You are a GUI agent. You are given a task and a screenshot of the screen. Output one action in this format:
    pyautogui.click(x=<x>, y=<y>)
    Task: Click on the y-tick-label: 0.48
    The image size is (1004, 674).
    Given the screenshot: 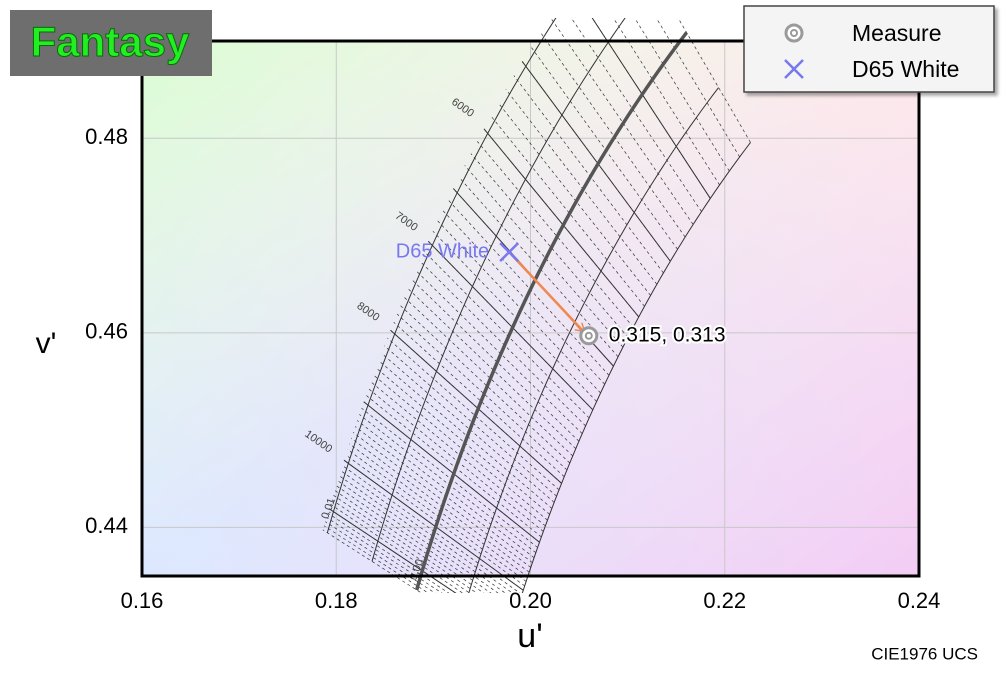 What is the action you would take?
    pyautogui.click(x=106, y=136)
    